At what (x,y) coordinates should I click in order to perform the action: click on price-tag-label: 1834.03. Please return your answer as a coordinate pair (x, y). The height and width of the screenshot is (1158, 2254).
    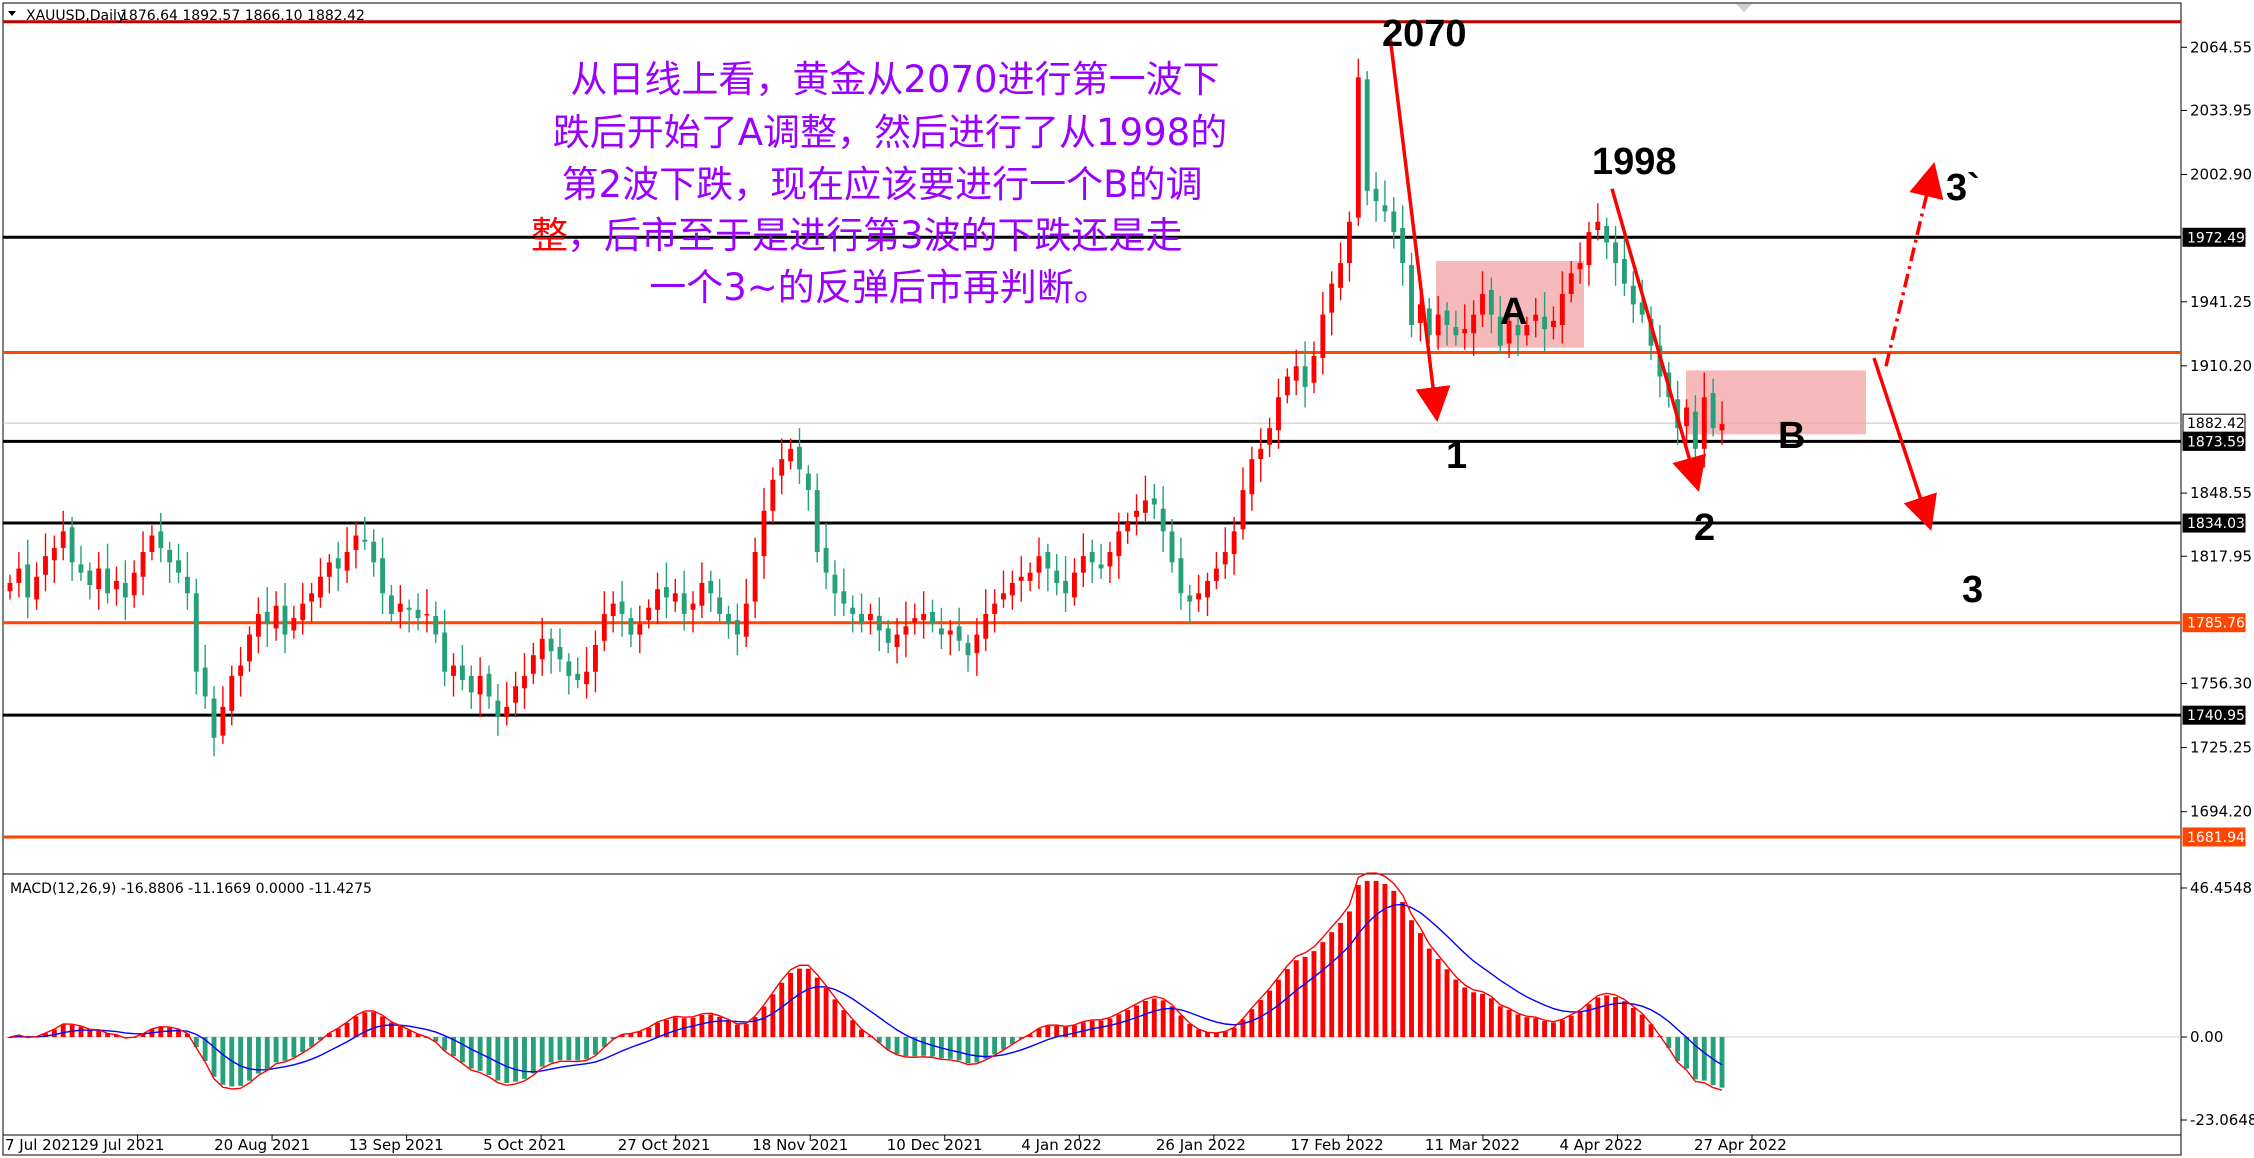
    Looking at the image, I should click on (2216, 524).